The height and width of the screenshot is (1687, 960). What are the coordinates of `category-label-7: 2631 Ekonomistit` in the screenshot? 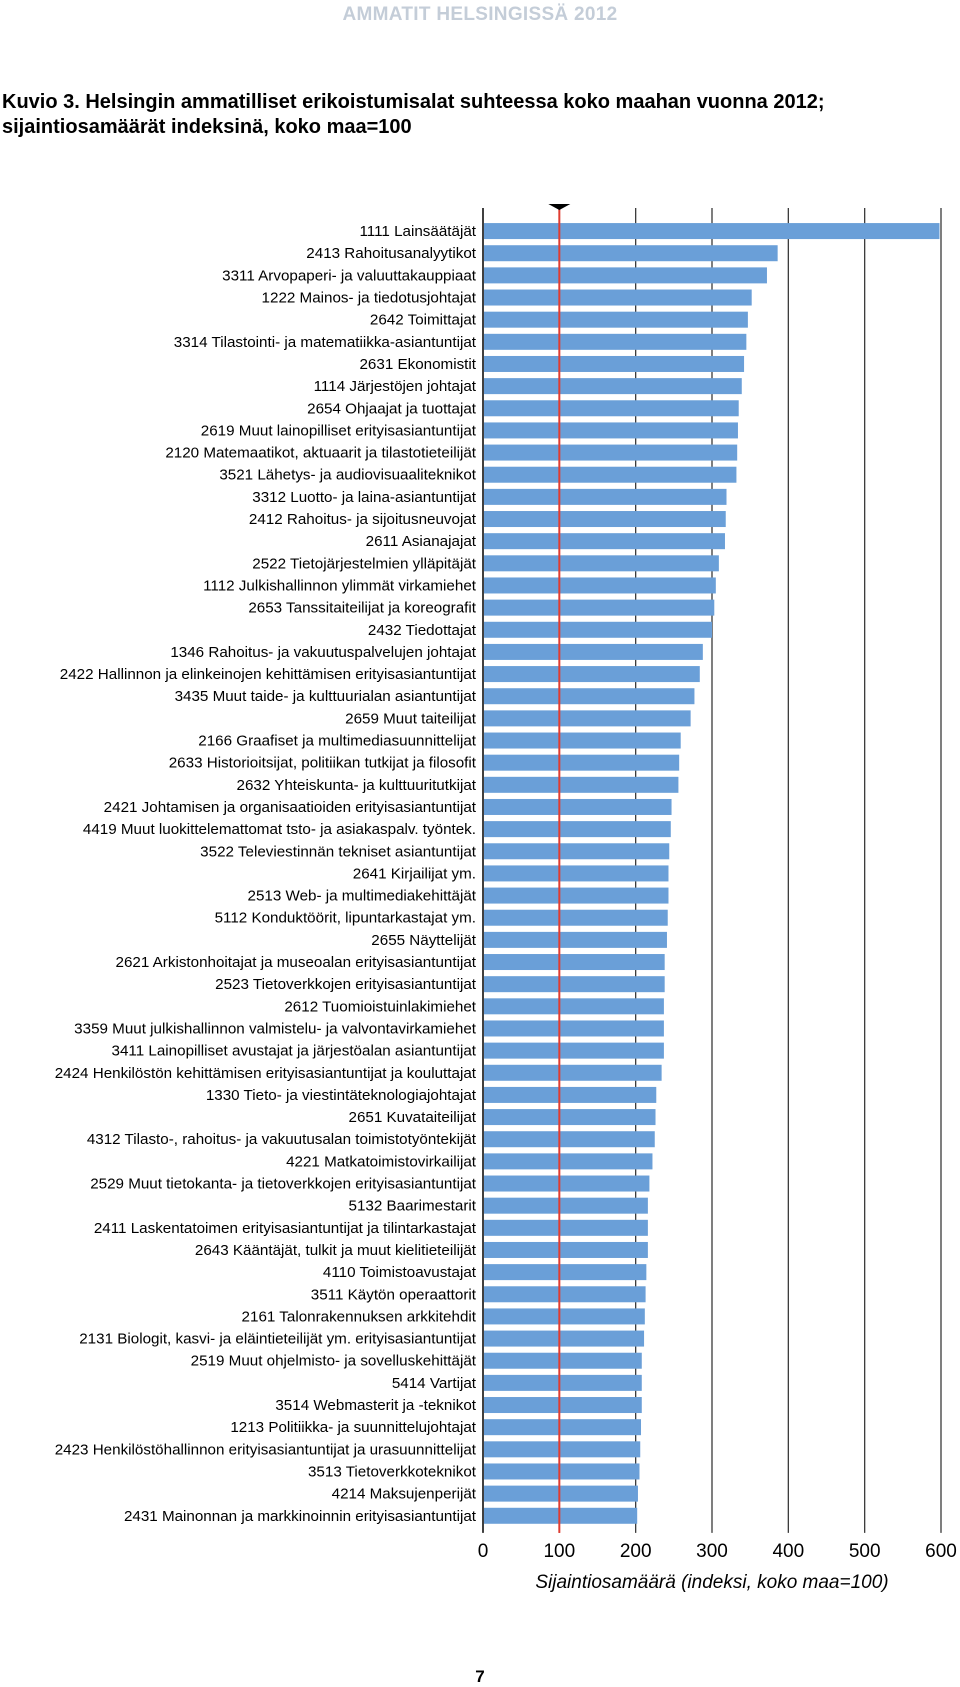 It's located at (417, 364).